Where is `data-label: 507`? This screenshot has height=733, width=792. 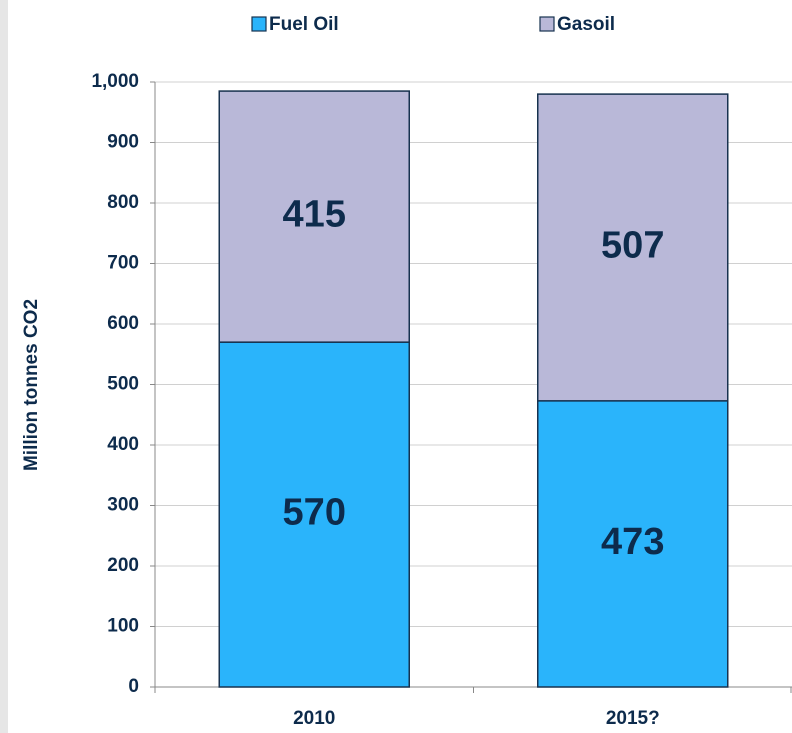 data-label: 507 is located at coordinates (632, 245).